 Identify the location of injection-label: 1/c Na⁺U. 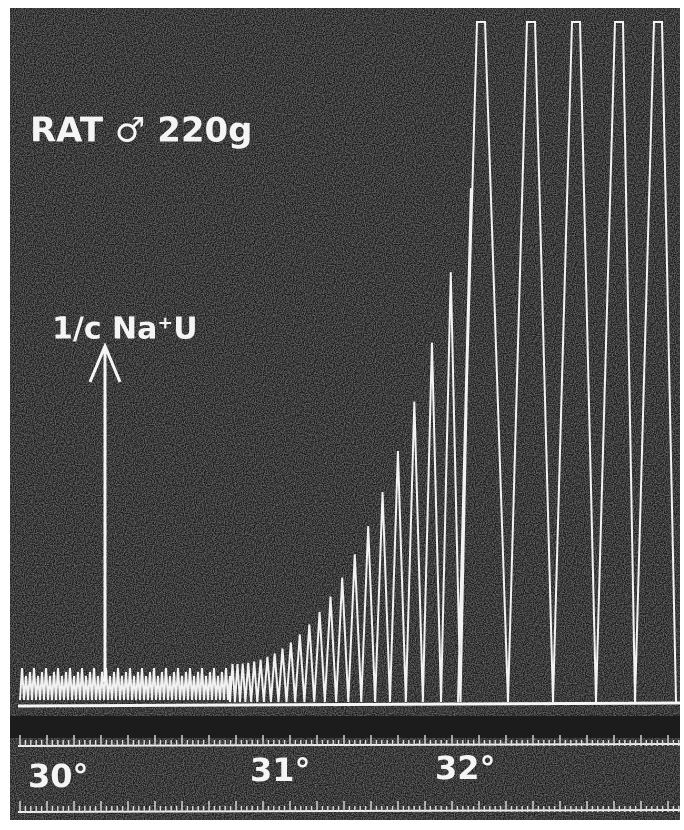
(125, 329).